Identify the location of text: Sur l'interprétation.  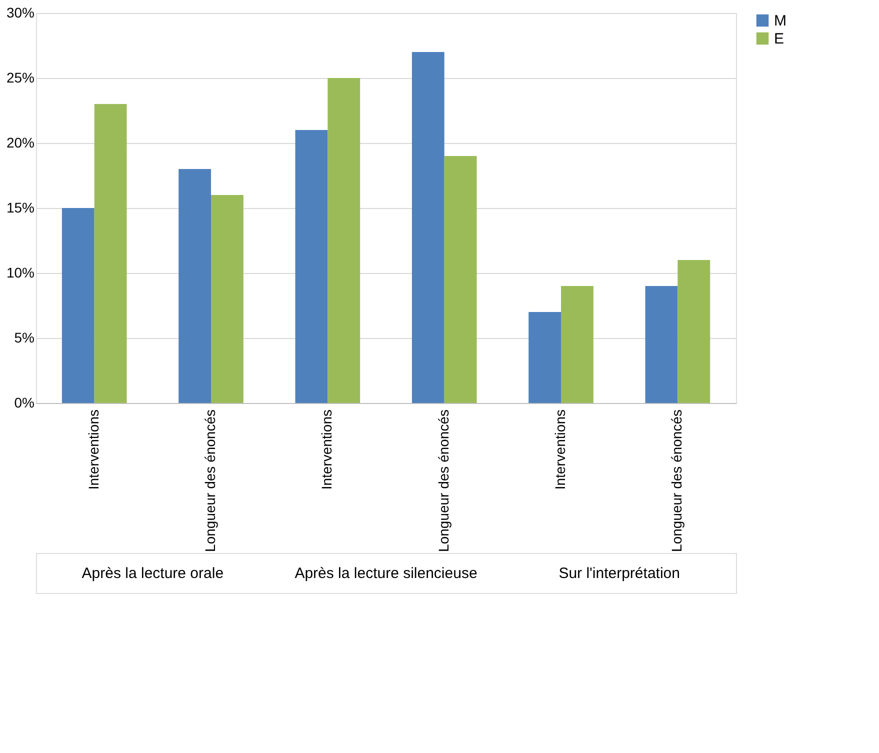
(619, 573).